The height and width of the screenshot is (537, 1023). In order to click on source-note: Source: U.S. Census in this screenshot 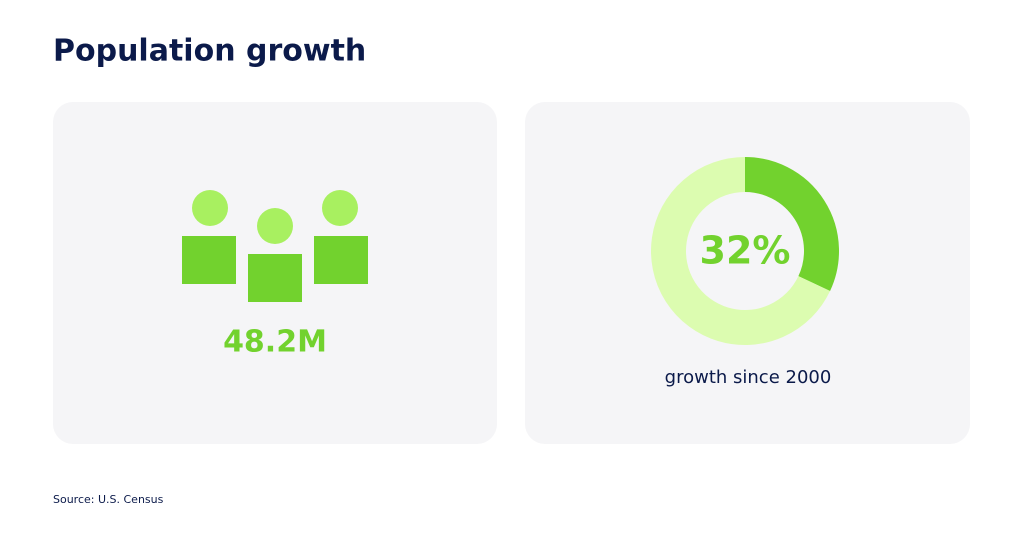, I will do `click(108, 499)`.